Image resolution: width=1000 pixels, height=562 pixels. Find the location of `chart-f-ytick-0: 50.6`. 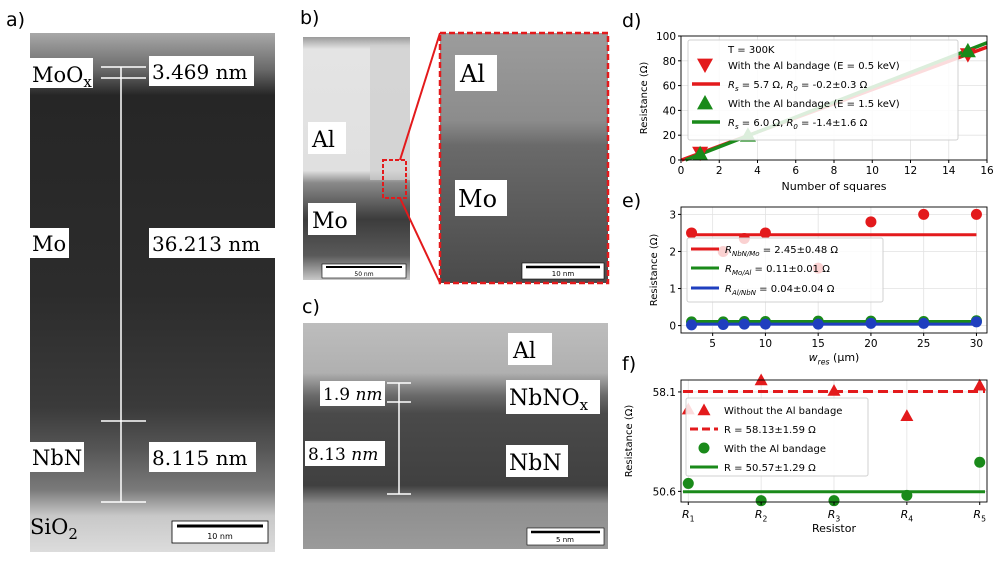

chart-f-ytick-0: 50.6 is located at coordinates (665, 492).